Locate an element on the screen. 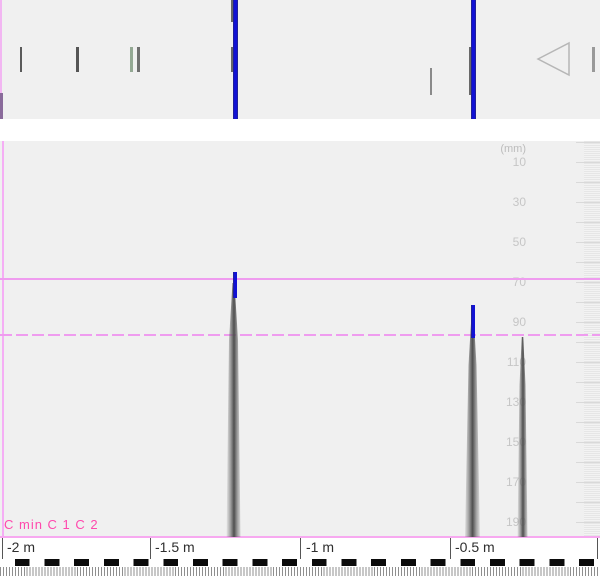  separator-band is located at coordinates (300, 130).